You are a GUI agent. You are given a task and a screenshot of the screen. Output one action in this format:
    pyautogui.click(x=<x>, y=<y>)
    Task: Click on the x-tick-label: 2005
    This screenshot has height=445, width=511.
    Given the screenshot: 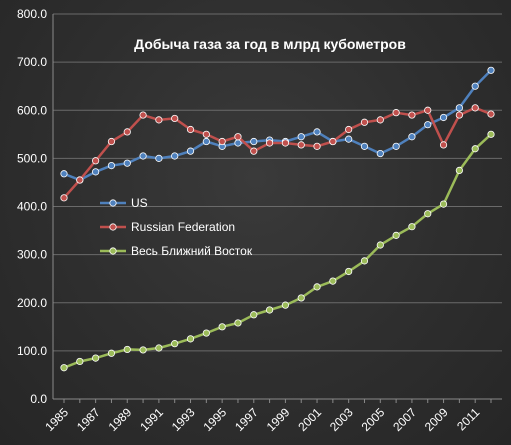 What is the action you would take?
    pyautogui.click(x=373, y=419)
    